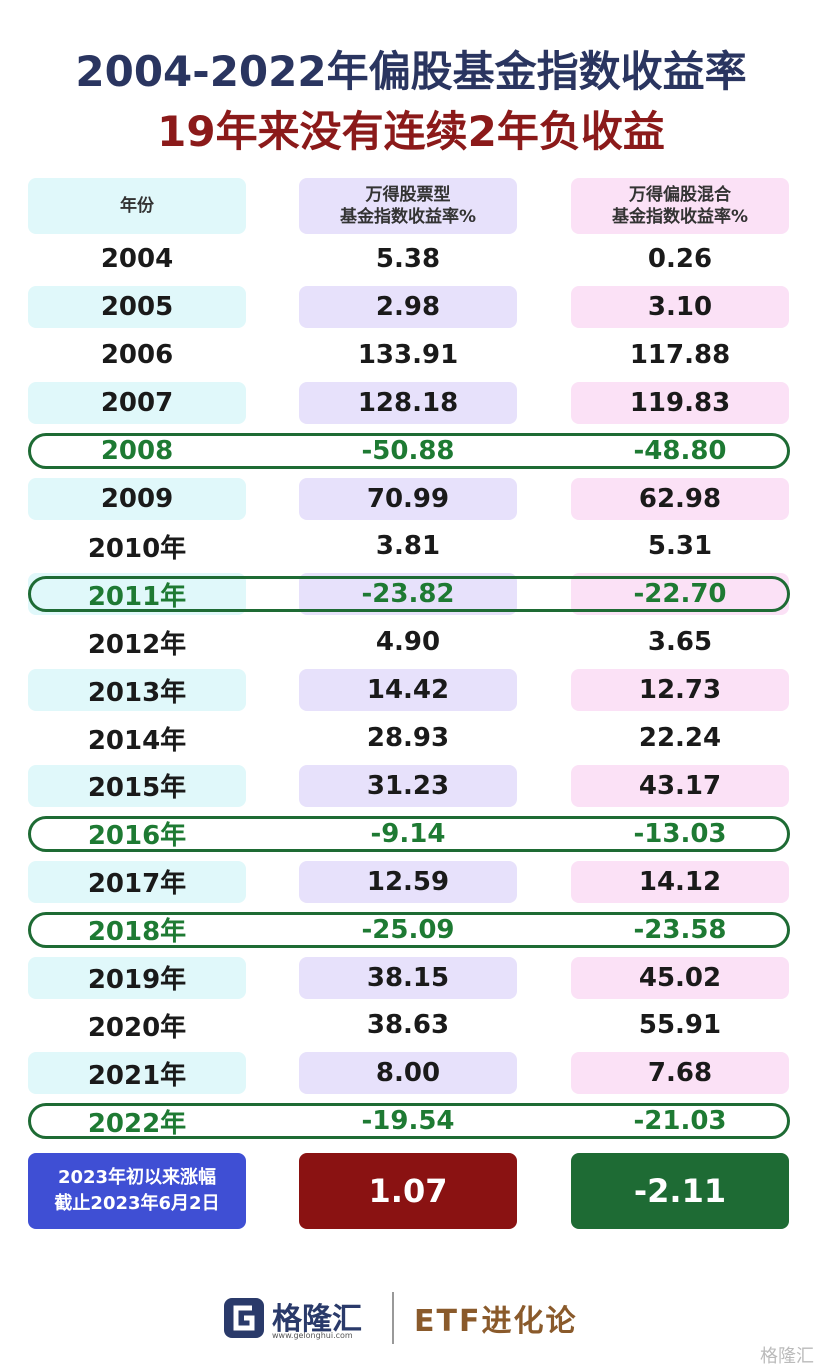  Describe the element at coordinates (680, 977) in the screenshot. I see `value-cell: 45.02` at that location.